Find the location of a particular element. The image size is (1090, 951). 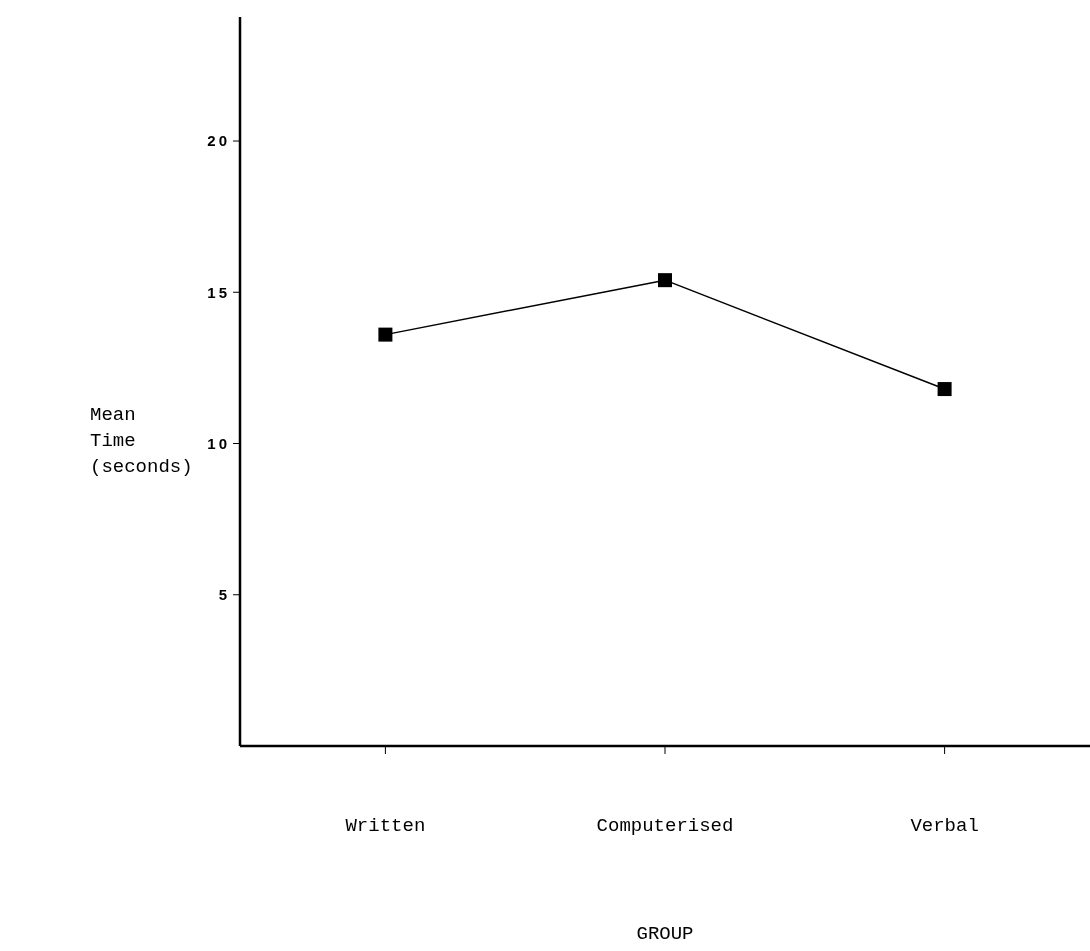

x-axis-title: GROUP is located at coordinates (665, 934).